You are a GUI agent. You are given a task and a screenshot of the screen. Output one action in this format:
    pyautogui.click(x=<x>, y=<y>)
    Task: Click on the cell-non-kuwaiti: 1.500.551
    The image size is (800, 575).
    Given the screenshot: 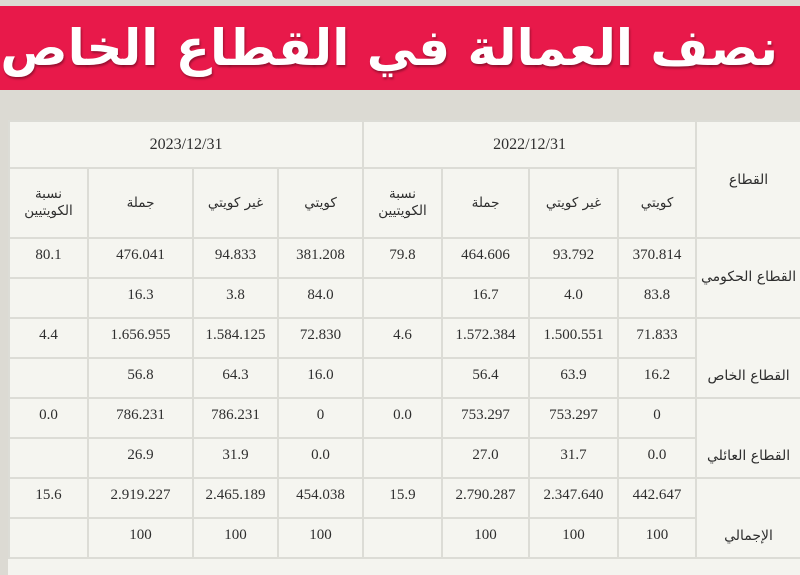 What is the action you would take?
    pyautogui.click(x=574, y=338)
    